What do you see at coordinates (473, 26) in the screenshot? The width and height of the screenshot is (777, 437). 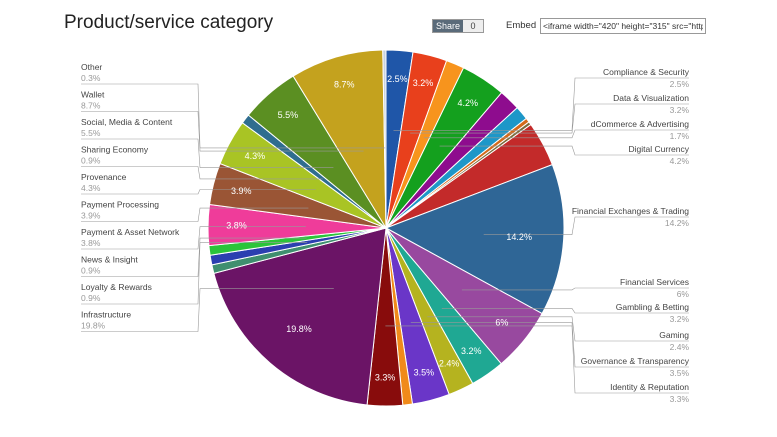 I see `share-count: 0` at bounding box center [473, 26].